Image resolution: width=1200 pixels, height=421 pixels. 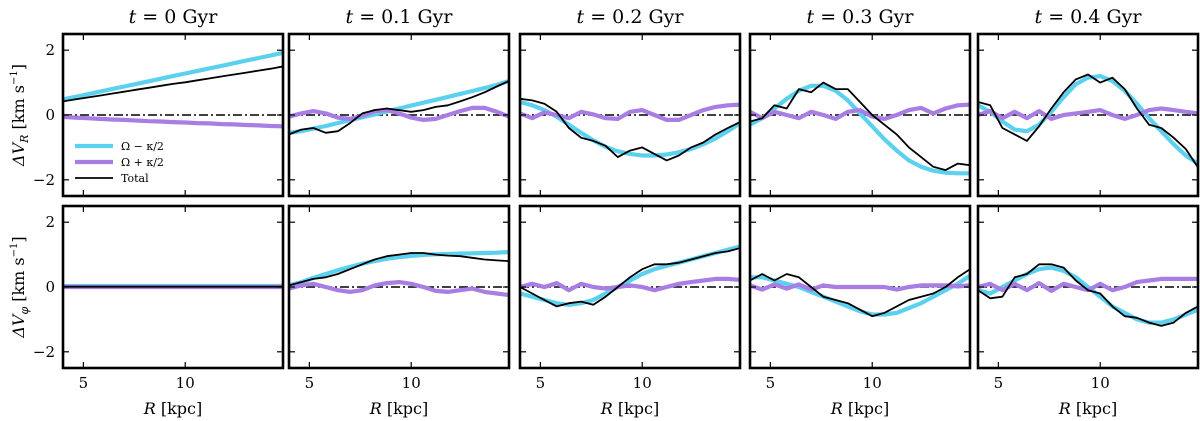 I want to click on legend-item: Ω + κ/2, so click(x=119, y=162).